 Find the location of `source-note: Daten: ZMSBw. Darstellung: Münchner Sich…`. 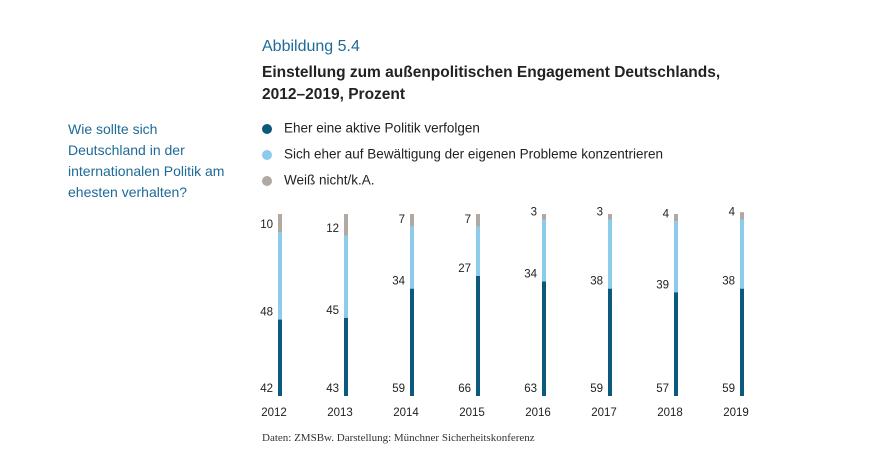

source-note: Daten: ZMSBw. Darstellung: Münchner Sich… is located at coordinates (398, 438).